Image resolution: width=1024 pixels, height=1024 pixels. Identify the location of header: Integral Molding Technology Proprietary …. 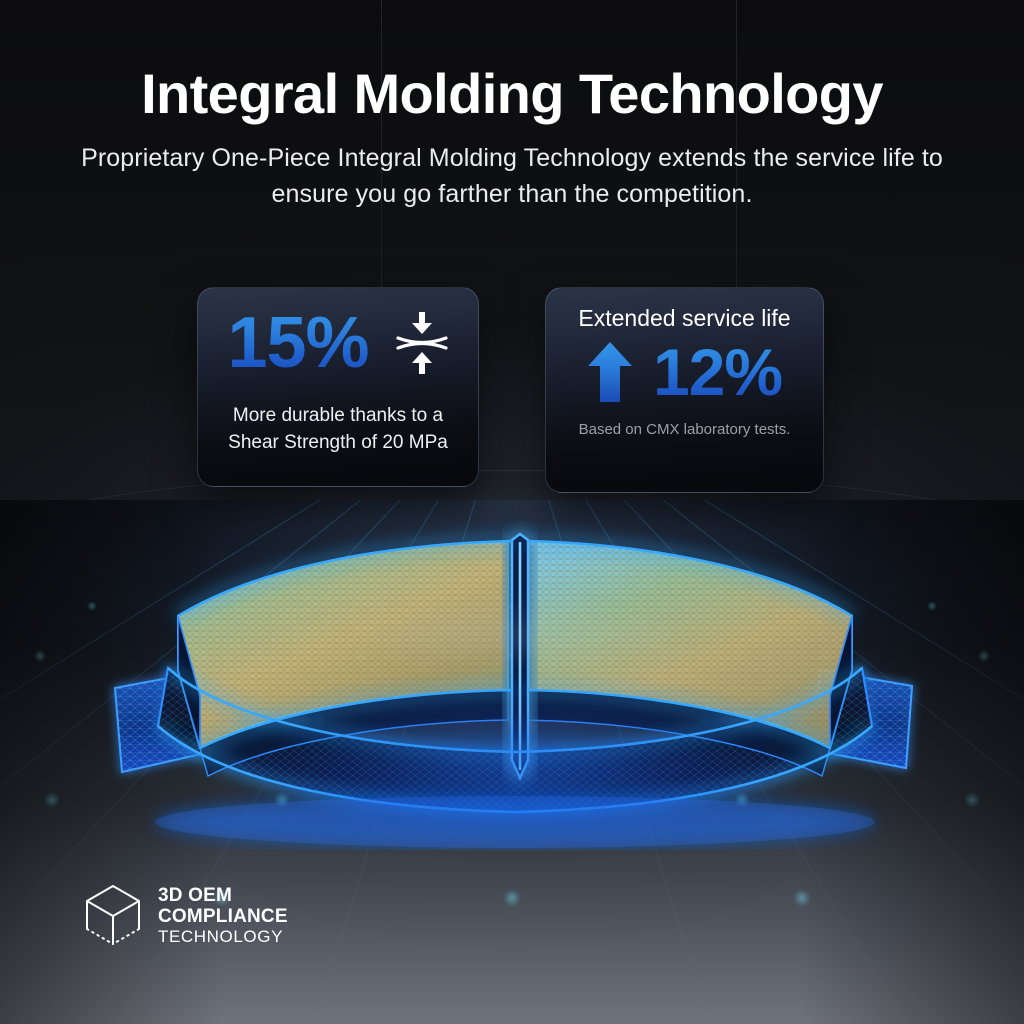
(512, 137).